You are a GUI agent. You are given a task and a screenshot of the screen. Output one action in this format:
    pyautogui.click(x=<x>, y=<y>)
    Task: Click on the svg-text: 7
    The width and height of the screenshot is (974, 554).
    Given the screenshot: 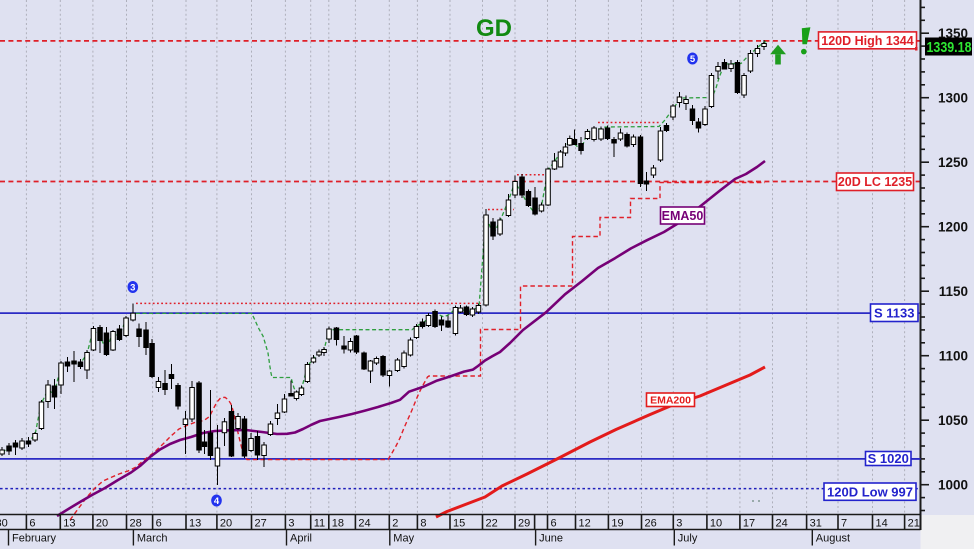 What is the action you would take?
    pyautogui.click(x=844, y=524)
    